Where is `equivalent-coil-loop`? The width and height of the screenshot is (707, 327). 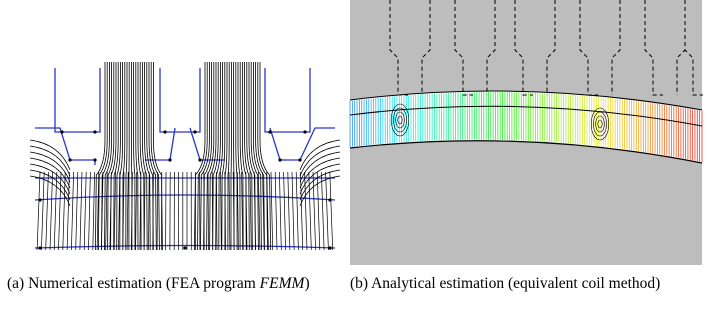
equivalent-coil-loop is located at coordinates (600, 124).